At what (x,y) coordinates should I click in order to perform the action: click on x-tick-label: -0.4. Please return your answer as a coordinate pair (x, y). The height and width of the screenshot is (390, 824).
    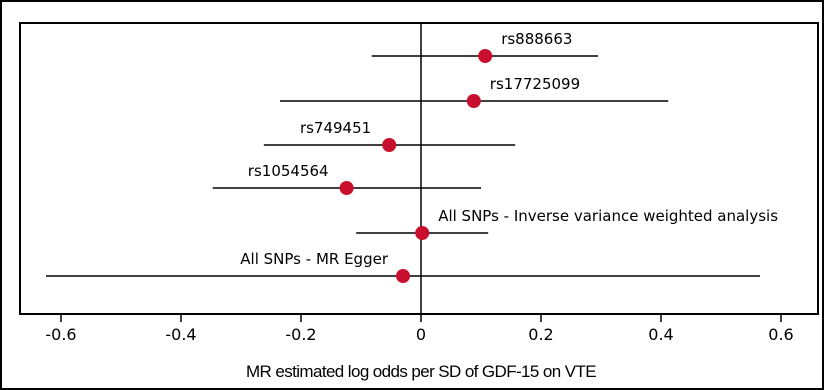
    Looking at the image, I should click on (180, 334).